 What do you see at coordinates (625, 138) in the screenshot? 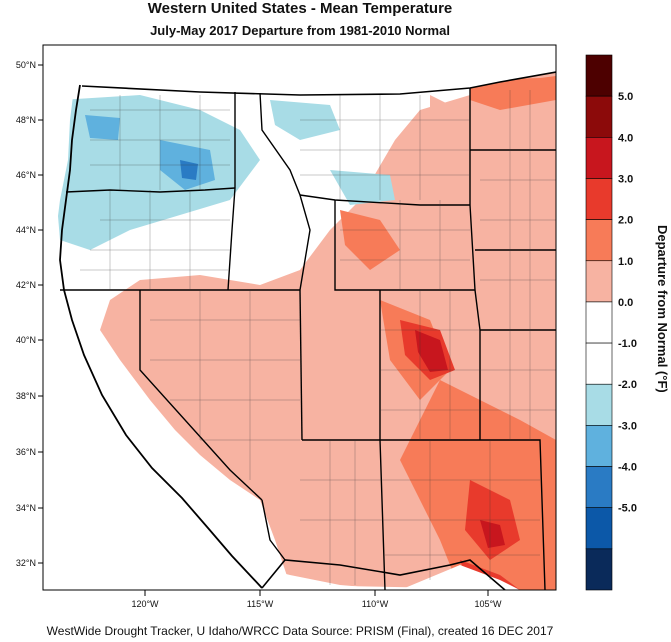
I see `colorbar-label: 4.0` at bounding box center [625, 138].